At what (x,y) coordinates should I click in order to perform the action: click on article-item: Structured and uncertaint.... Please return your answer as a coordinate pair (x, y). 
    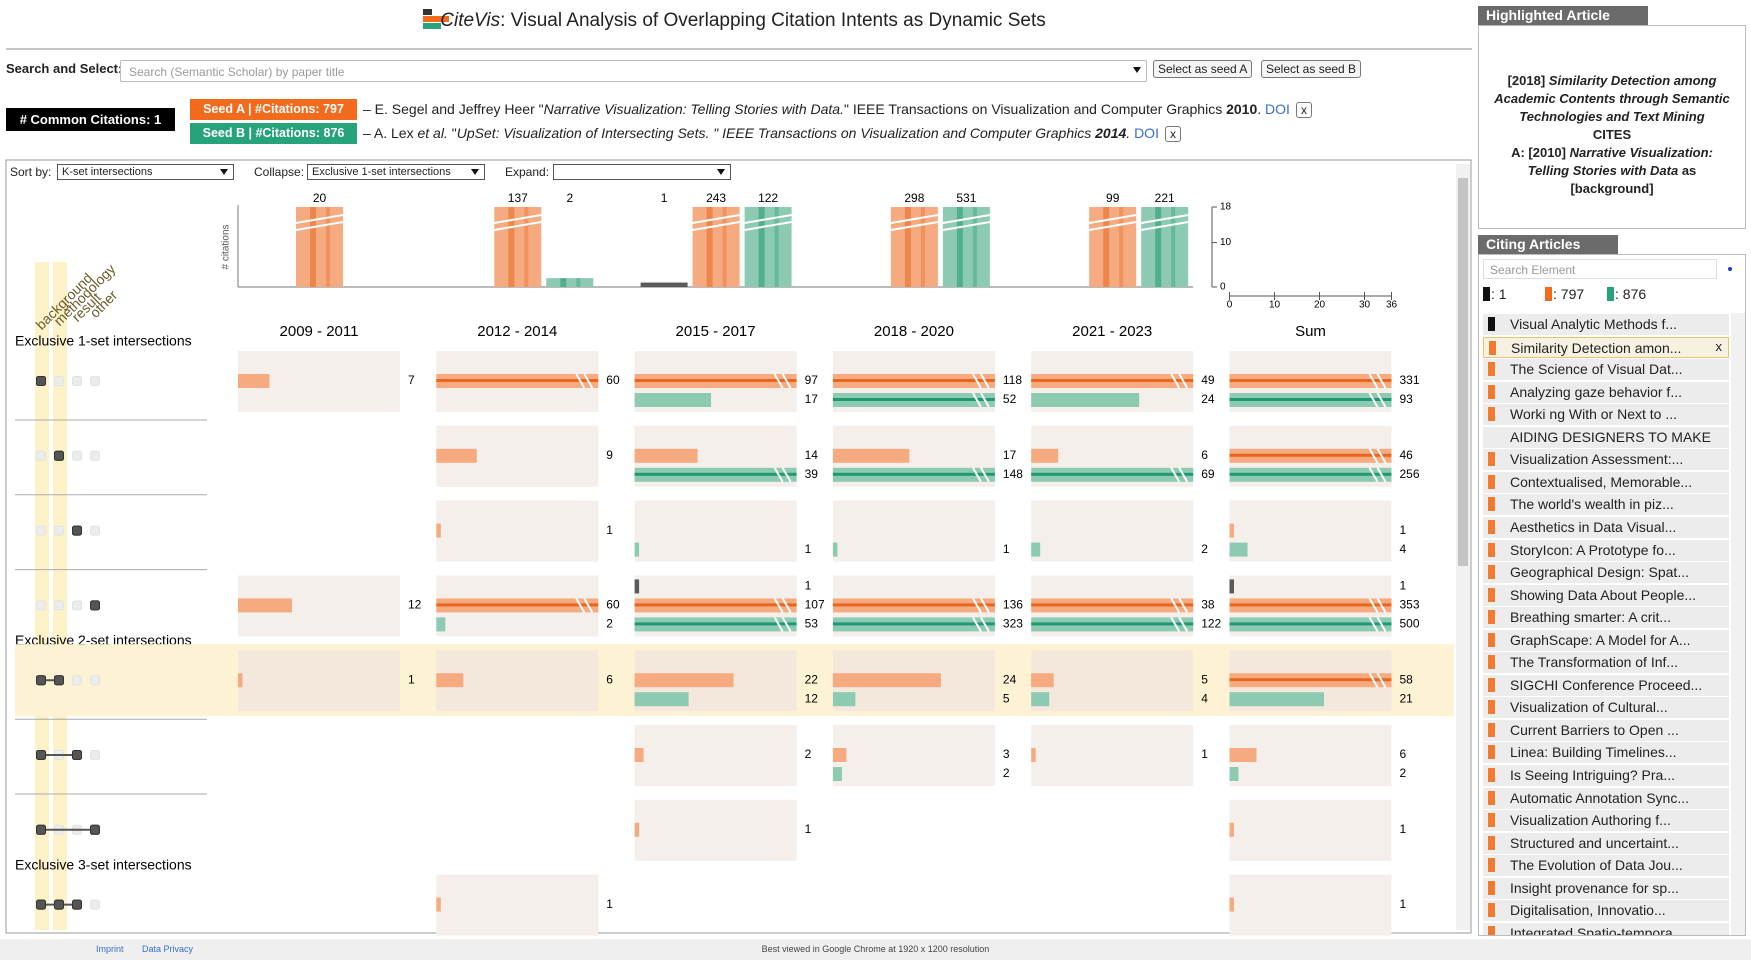
    Looking at the image, I should click on (1606, 843).